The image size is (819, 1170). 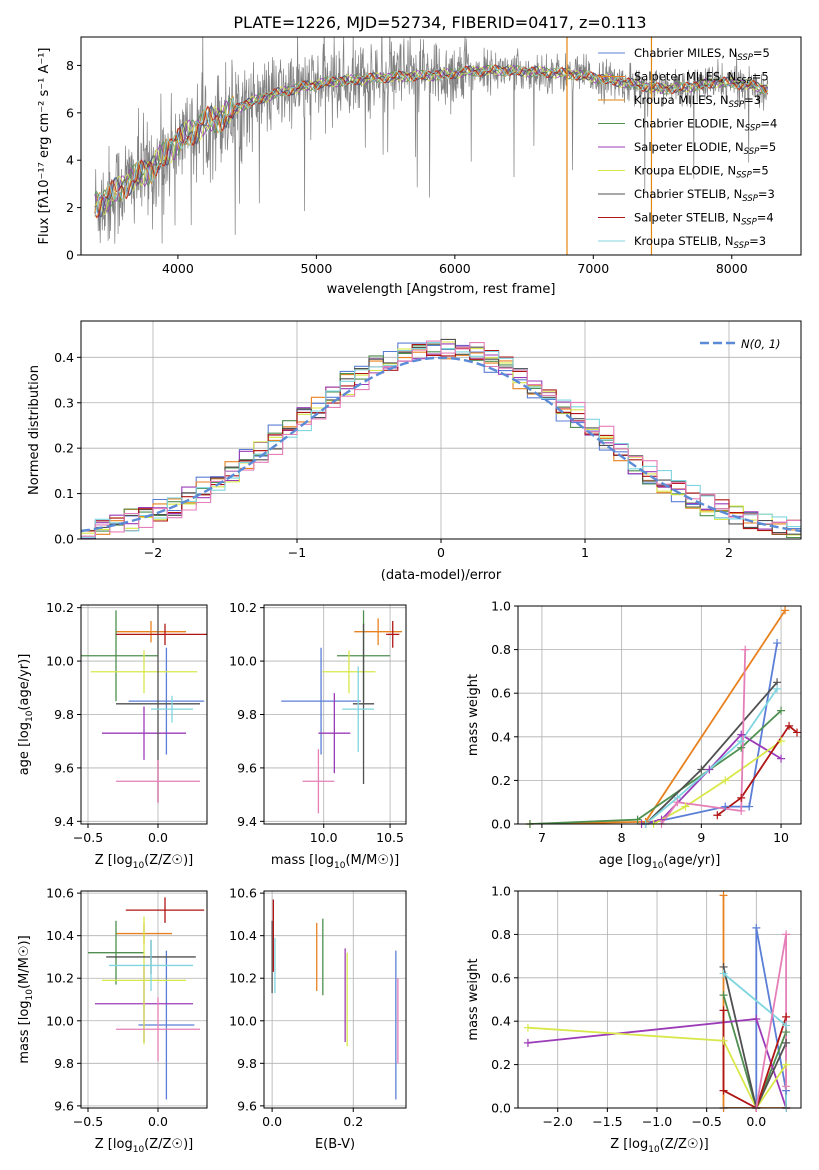 What do you see at coordinates (64, 402) in the screenshot?
I see `y-tick-label: 0.3` at bounding box center [64, 402].